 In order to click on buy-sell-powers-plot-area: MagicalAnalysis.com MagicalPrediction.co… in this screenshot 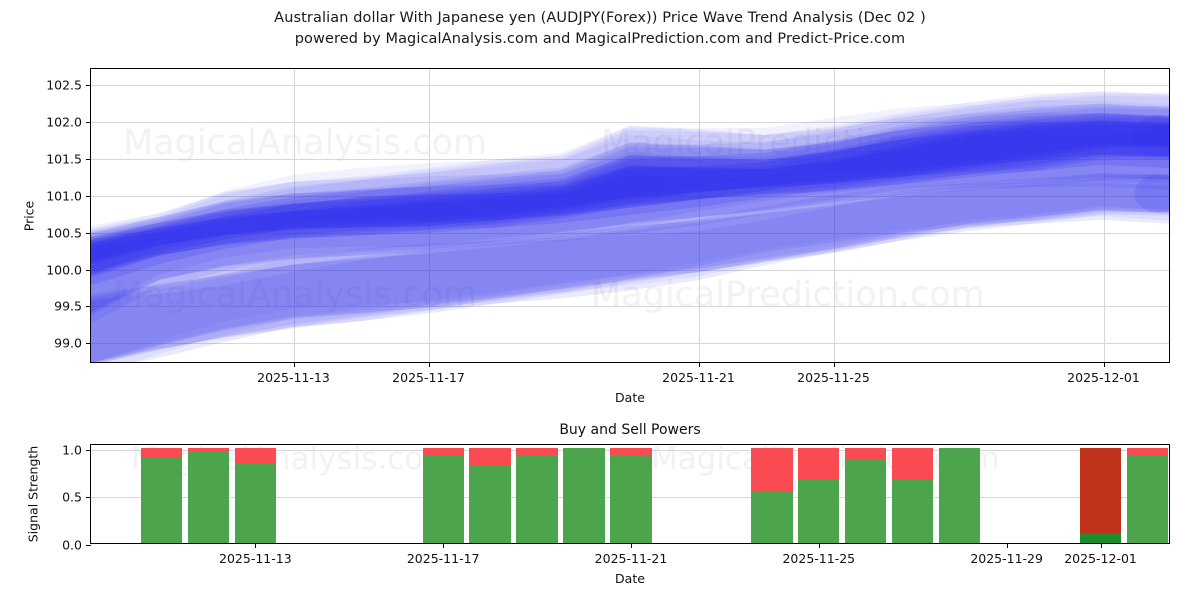, I will do `click(630, 494)`.